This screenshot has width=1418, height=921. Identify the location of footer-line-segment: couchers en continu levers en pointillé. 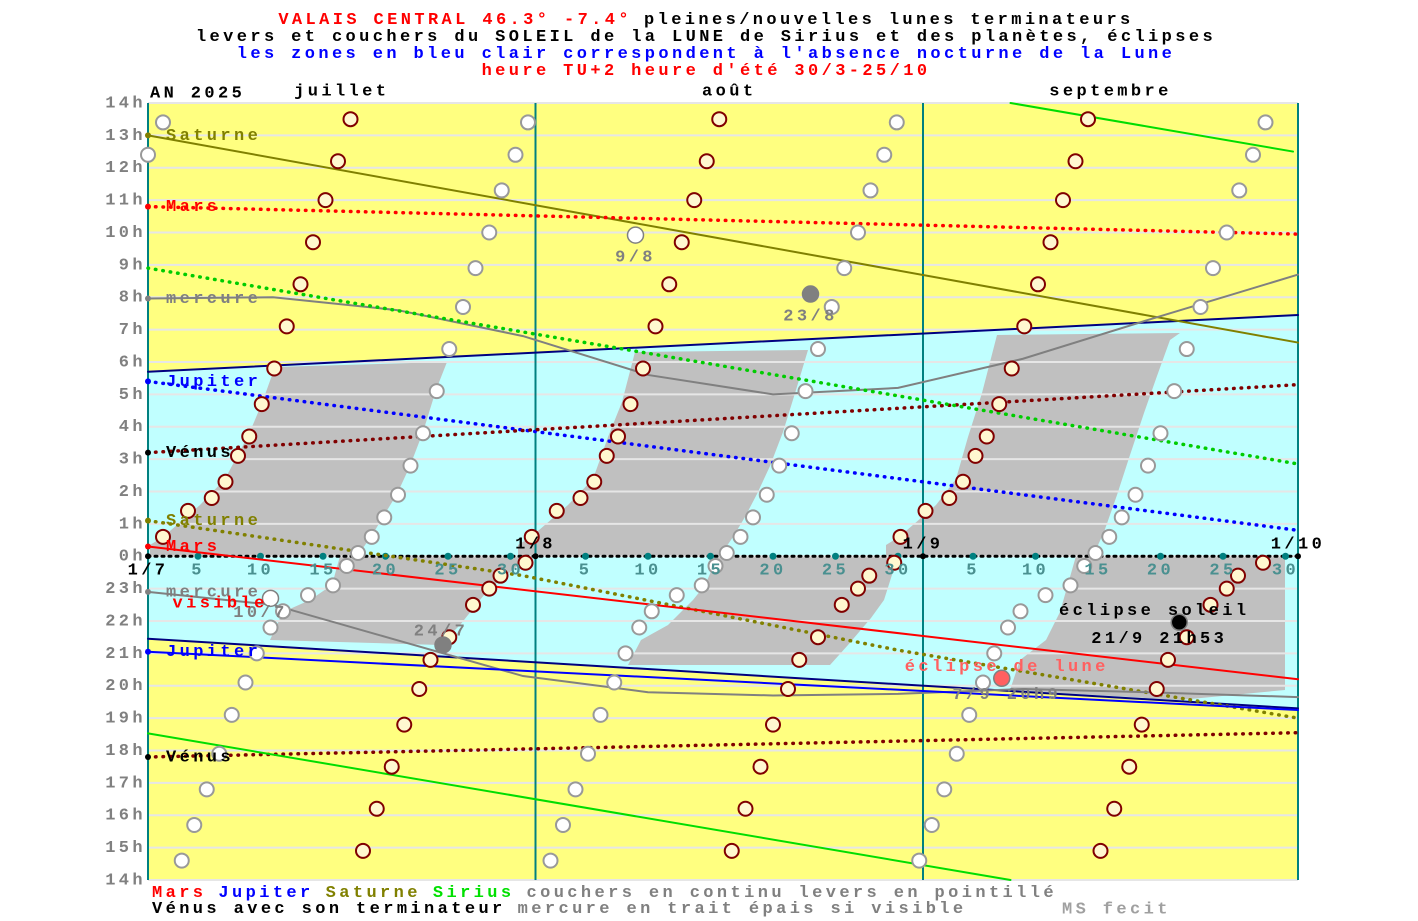
(791, 893).